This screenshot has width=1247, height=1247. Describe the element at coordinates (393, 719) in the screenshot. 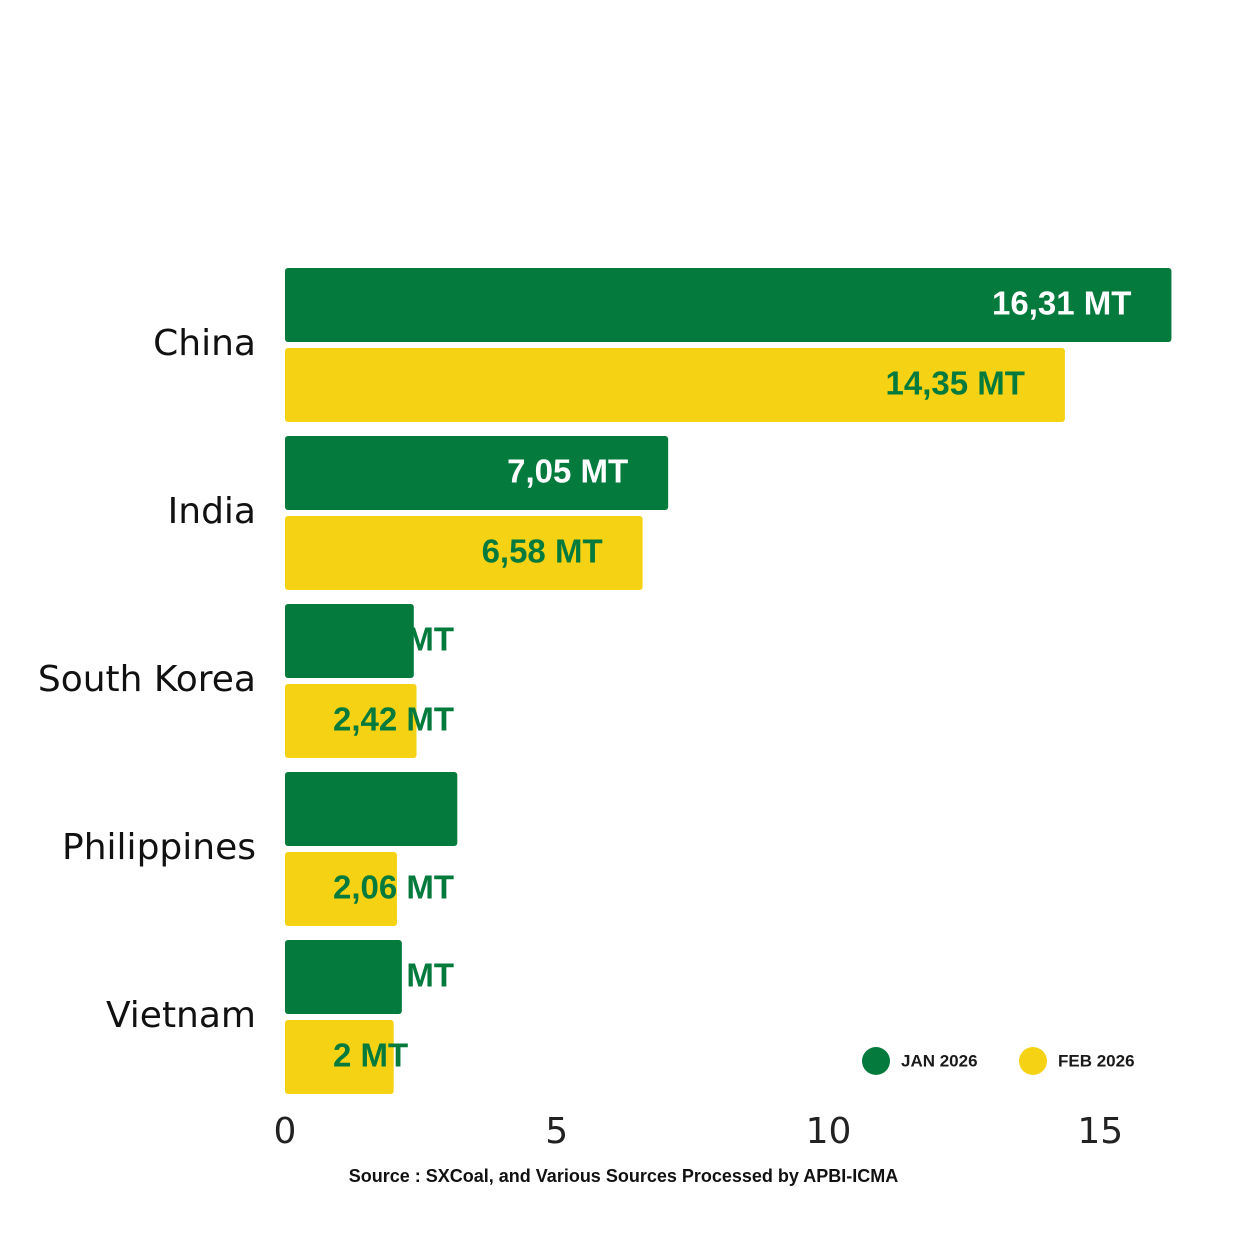

I see `value-label-south-korea-feb: 2,42 MT` at that location.